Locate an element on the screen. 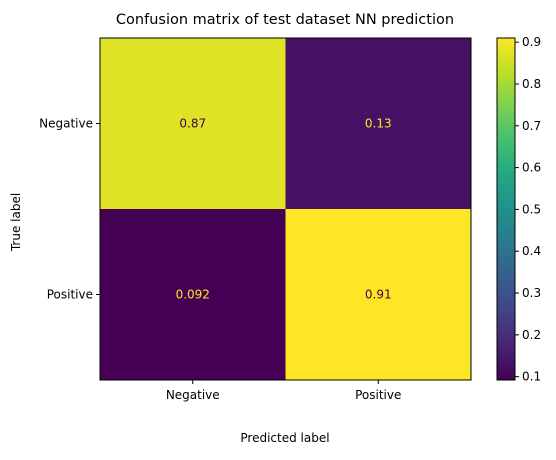 The image size is (556, 460). colorbar-tick-label: 0.2 is located at coordinates (531, 335).